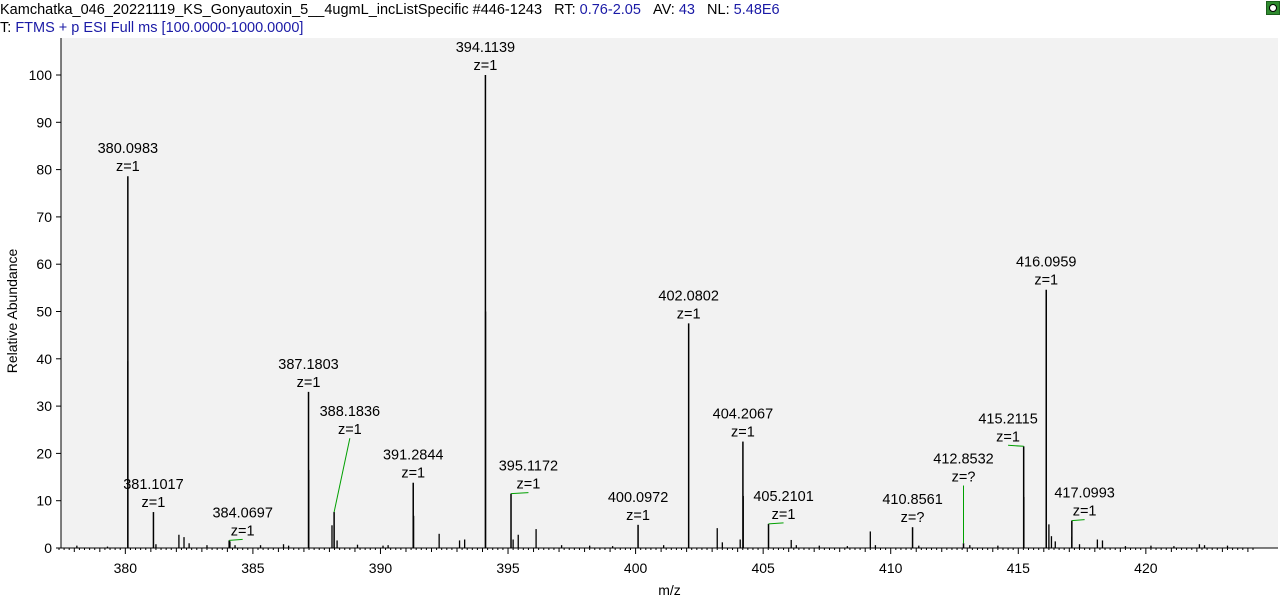 The height and width of the screenshot is (602, 1286). Describe the element at coordinates (638, 498) in the screenshot. I see `peak-mz-label: 400.0972` at that location.